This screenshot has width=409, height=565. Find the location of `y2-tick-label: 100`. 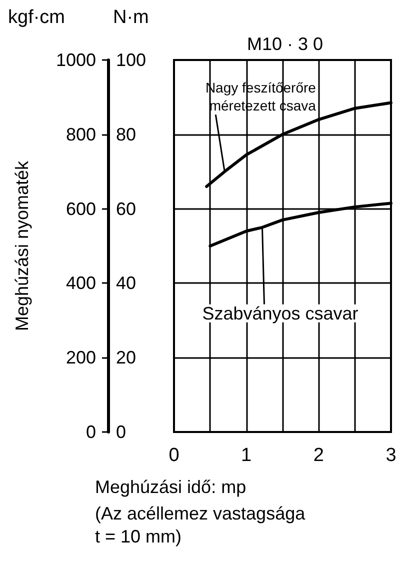

y2-tick-label: 100 is located at coordinates (131, 60).